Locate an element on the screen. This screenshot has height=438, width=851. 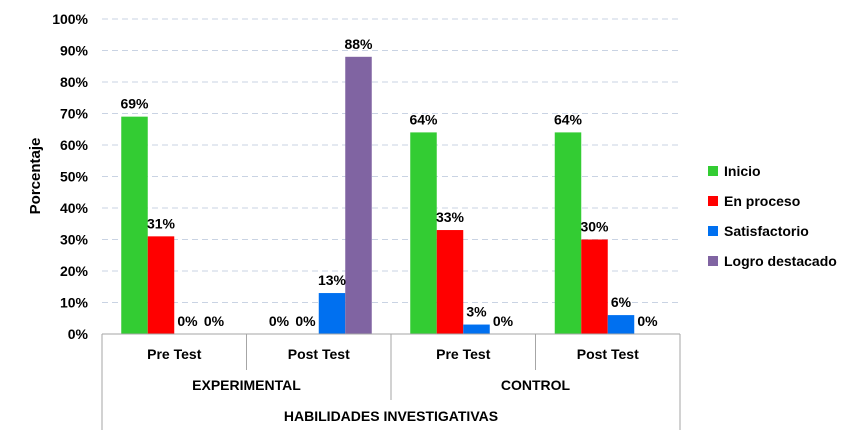
group-label: CONTROL is located at coordinates (536, 385).